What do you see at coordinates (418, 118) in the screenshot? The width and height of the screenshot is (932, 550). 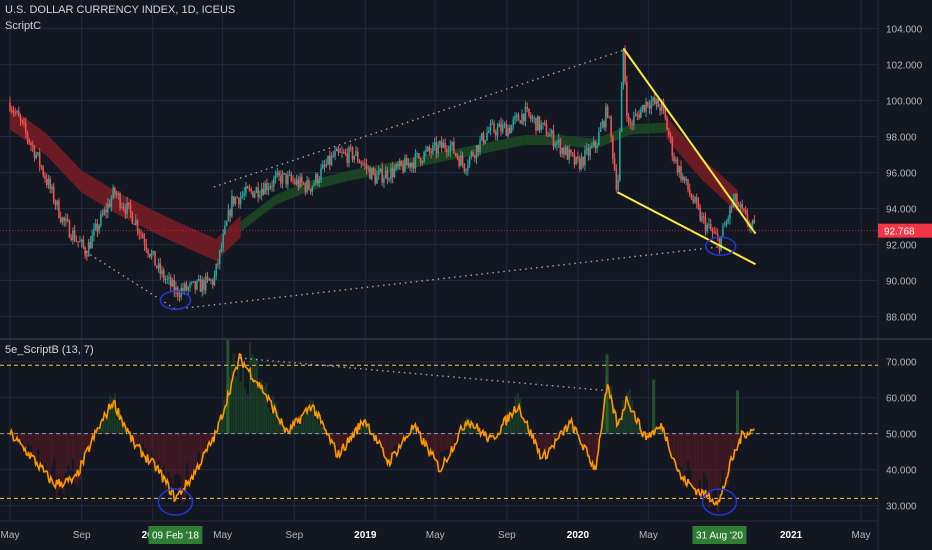 I see `dotted-trendline` at bounding box center [418, 118].